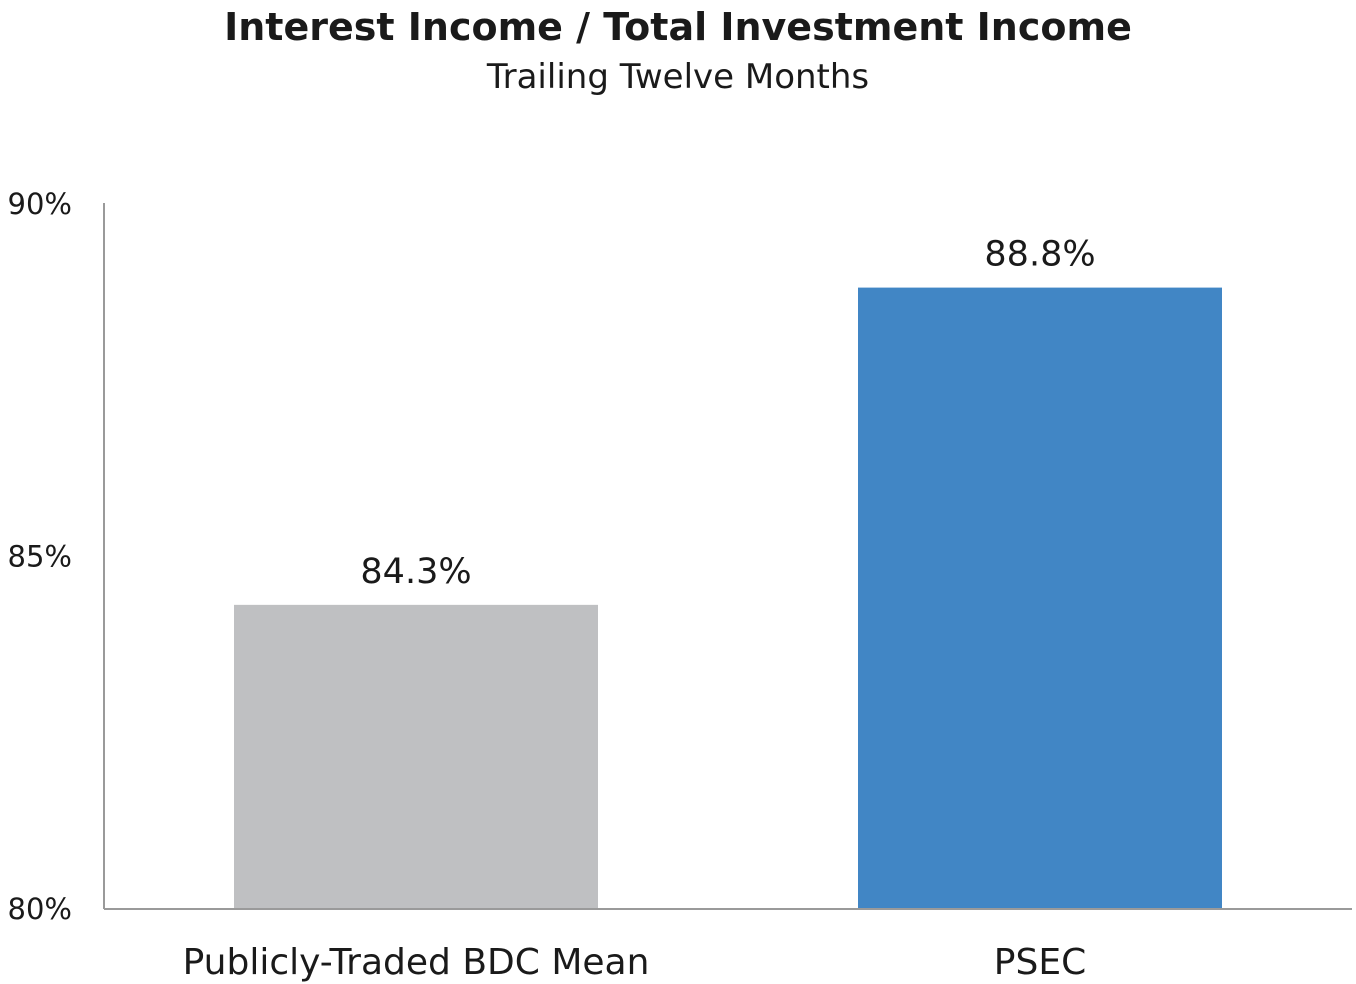 Image resolution: width=1356 pixels, height=984 pixels. I want to click on y-tick-label: 85%, so click(40, 557).